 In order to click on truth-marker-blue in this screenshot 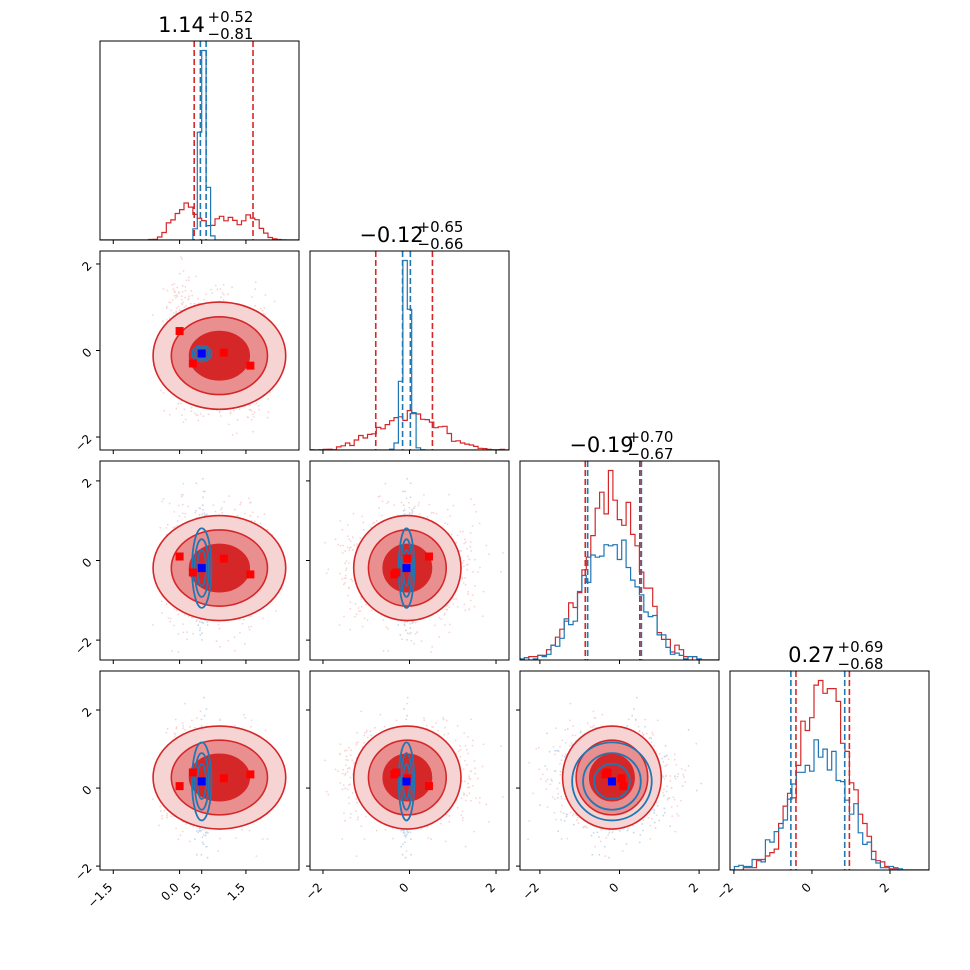, I will do `click(201, 568)`.